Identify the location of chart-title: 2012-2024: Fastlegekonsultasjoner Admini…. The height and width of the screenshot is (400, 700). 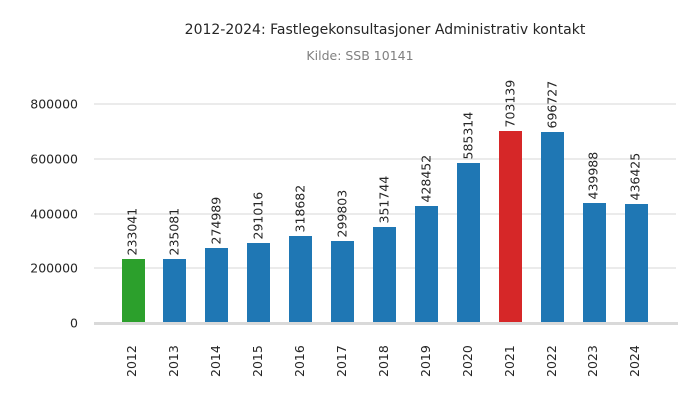
(385, 30).